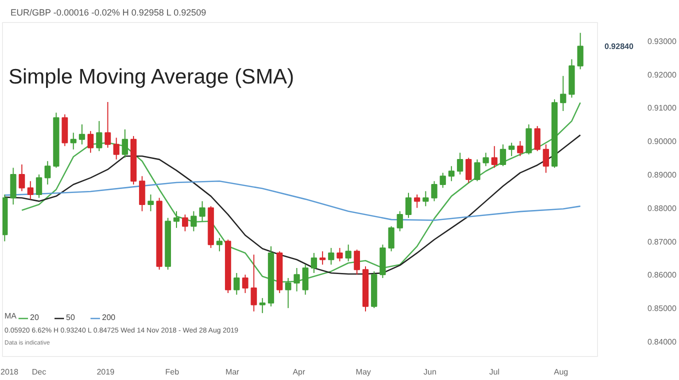  What do you see at coordinates (662, 241) in the screenshot?
I see `y-tick-label: 0.87000` at bounding box center [662, 241].